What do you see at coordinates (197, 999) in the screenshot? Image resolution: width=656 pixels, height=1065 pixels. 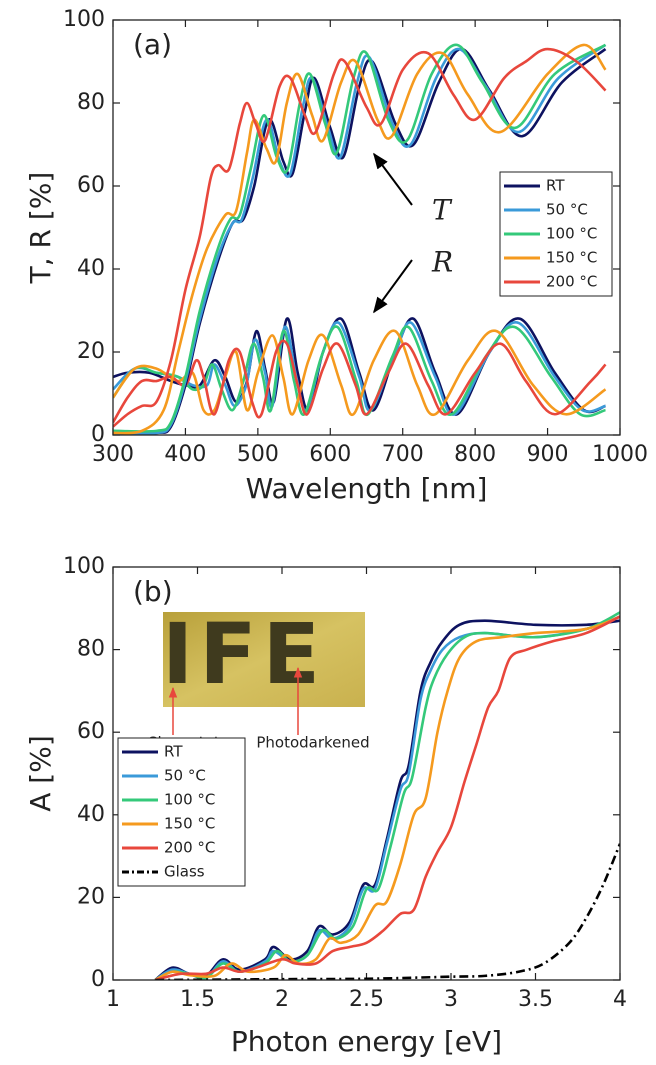 I see `x-tick-label: 1.5` at bounding box center [197, 999].